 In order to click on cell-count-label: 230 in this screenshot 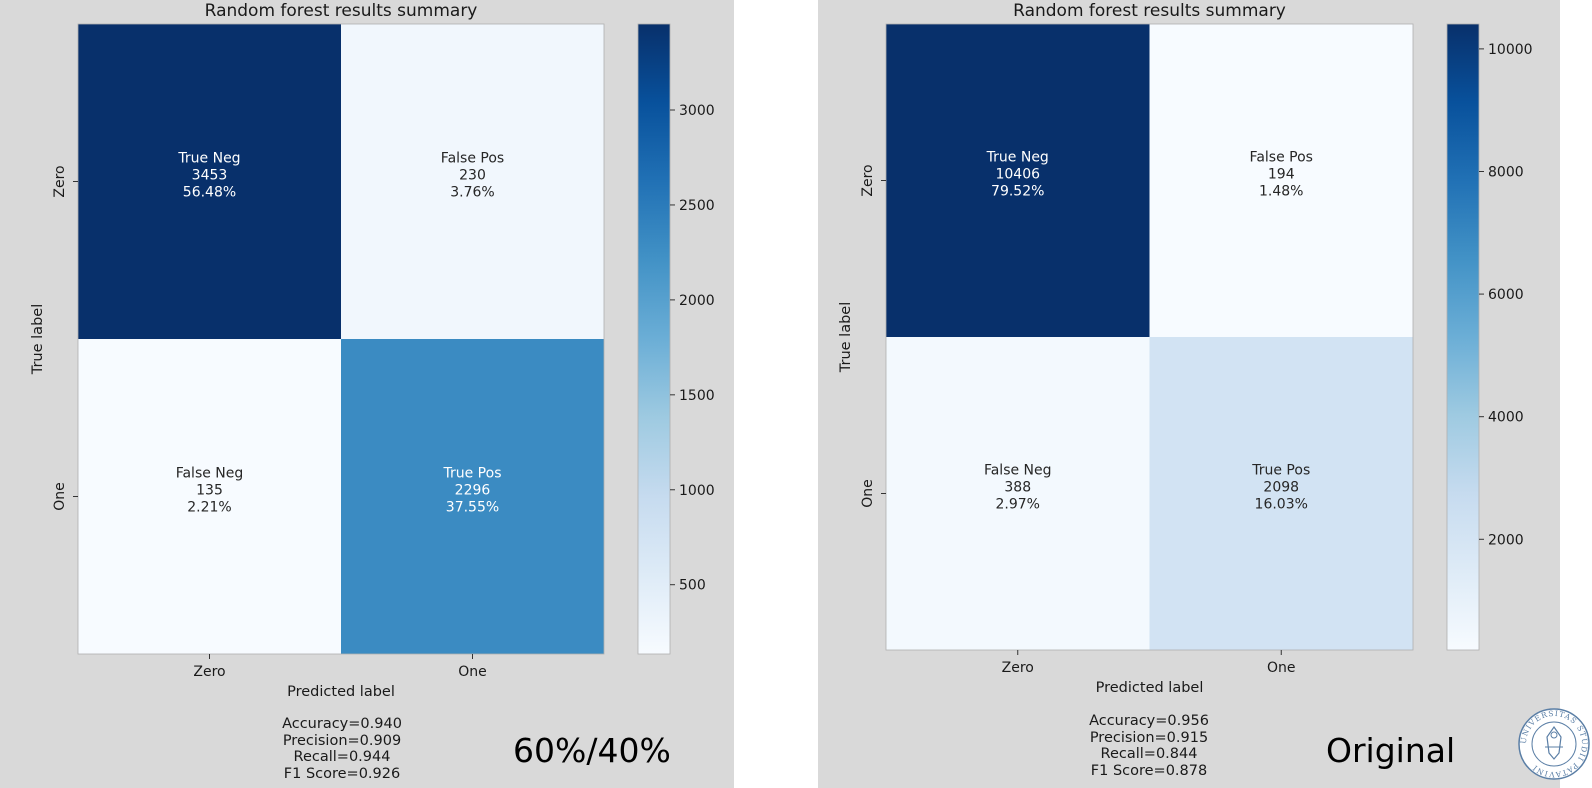, I will do `click(472, 176)`.